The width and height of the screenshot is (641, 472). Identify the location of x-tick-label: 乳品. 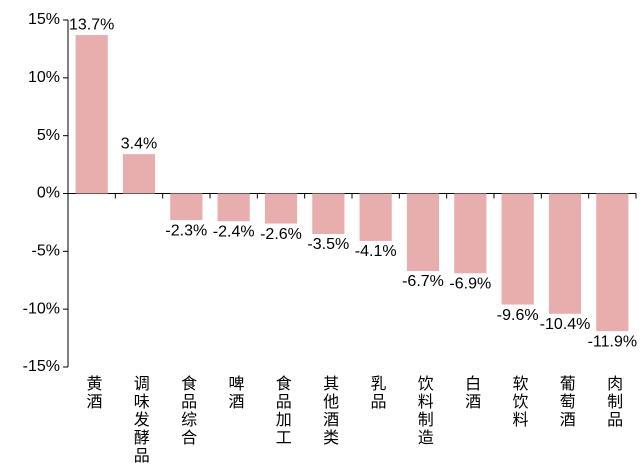
(376, 393).